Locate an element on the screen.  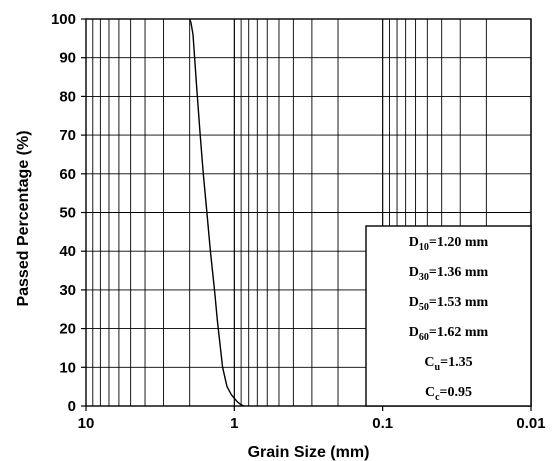
y-tick-label: 10 is located at coordinates (67, 367).